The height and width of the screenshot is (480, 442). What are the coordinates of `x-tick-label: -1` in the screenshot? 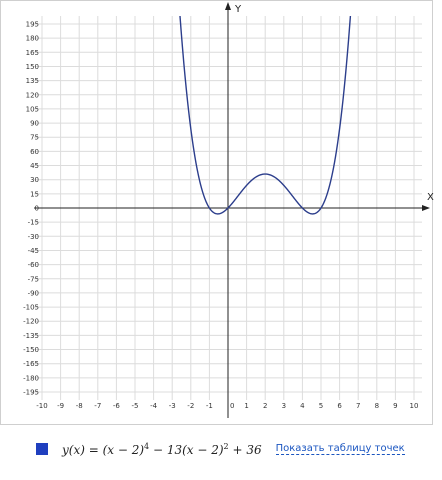 It's located at (209, 406).